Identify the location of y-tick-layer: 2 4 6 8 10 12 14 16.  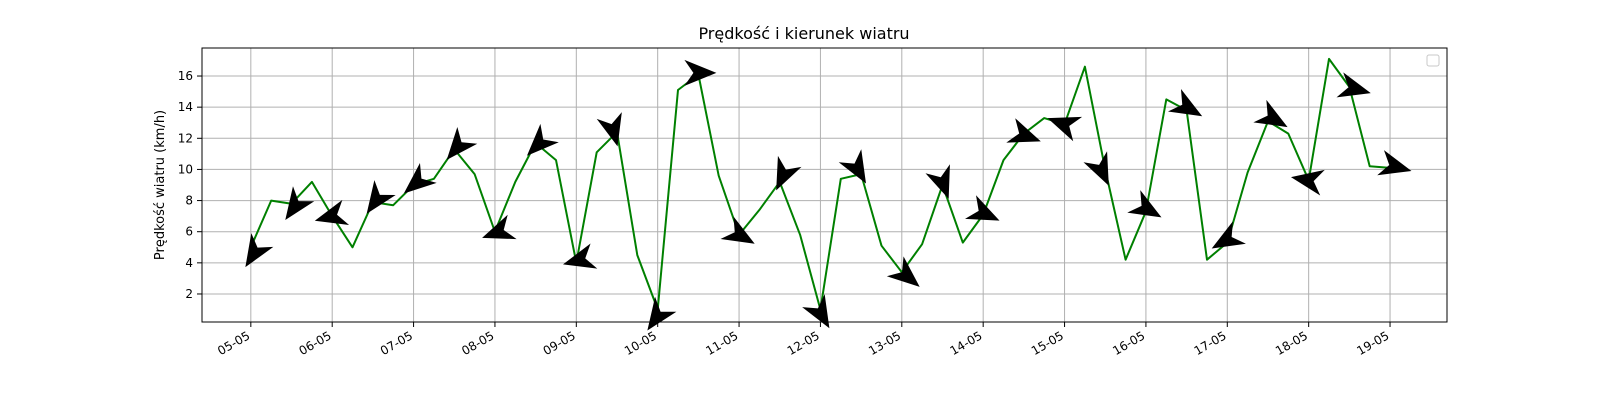
(190, 185).